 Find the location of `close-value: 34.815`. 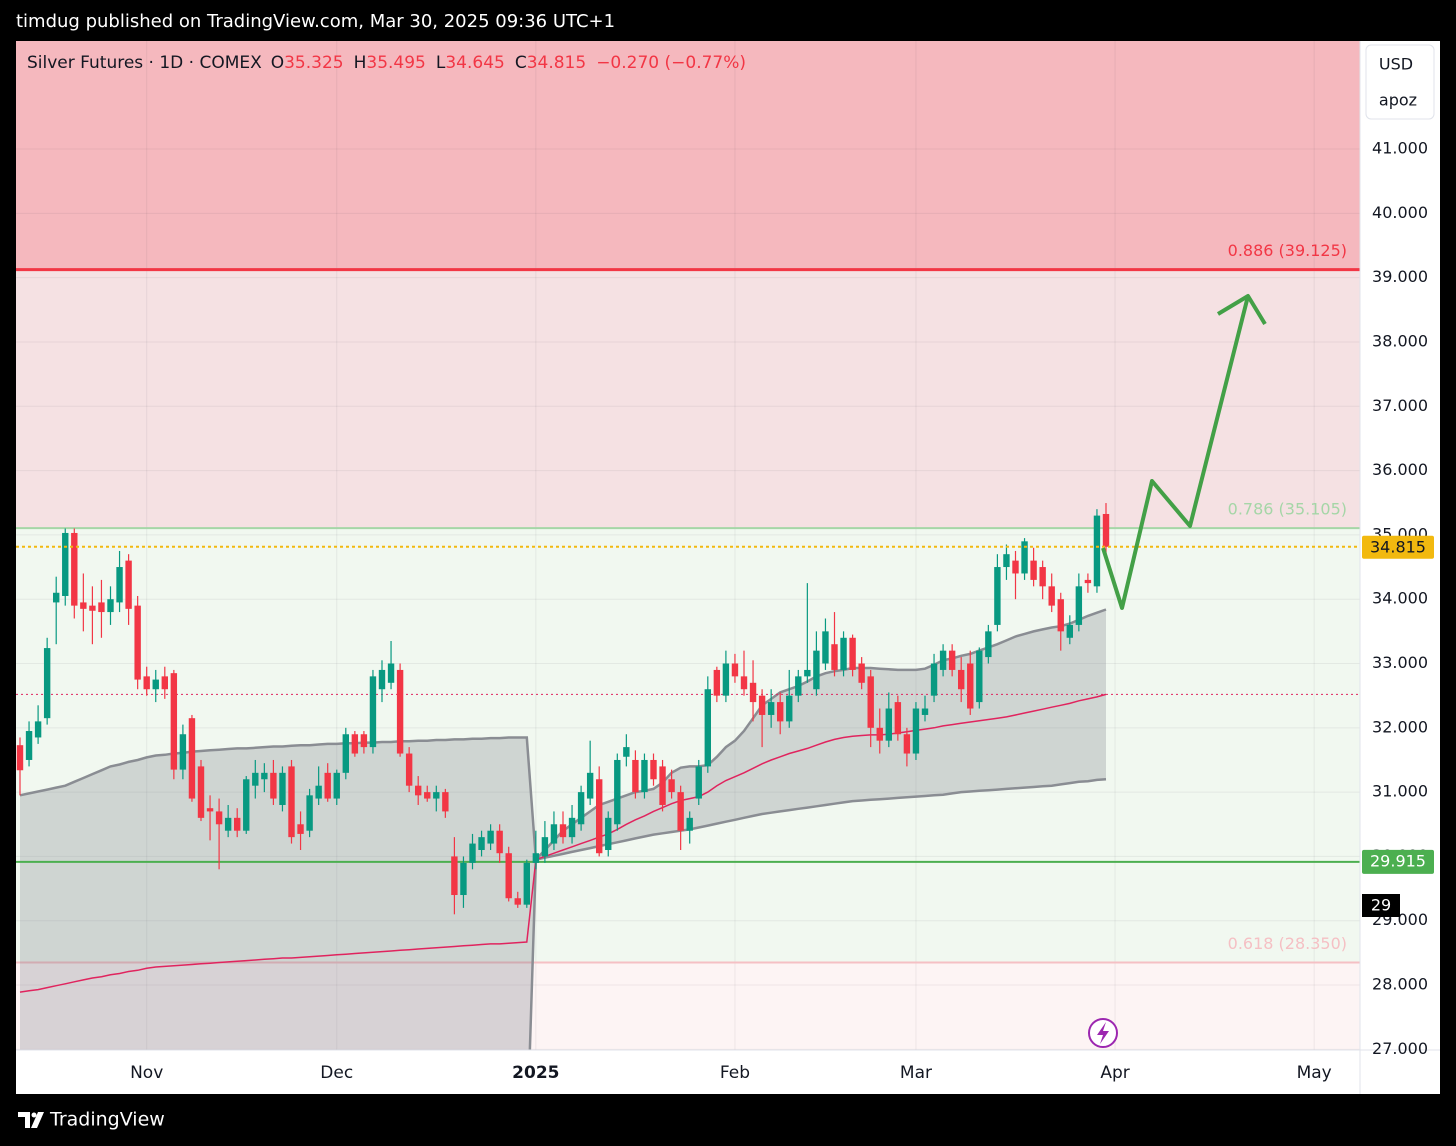

close-value: 34.815 is located at coordinates (556, 63).